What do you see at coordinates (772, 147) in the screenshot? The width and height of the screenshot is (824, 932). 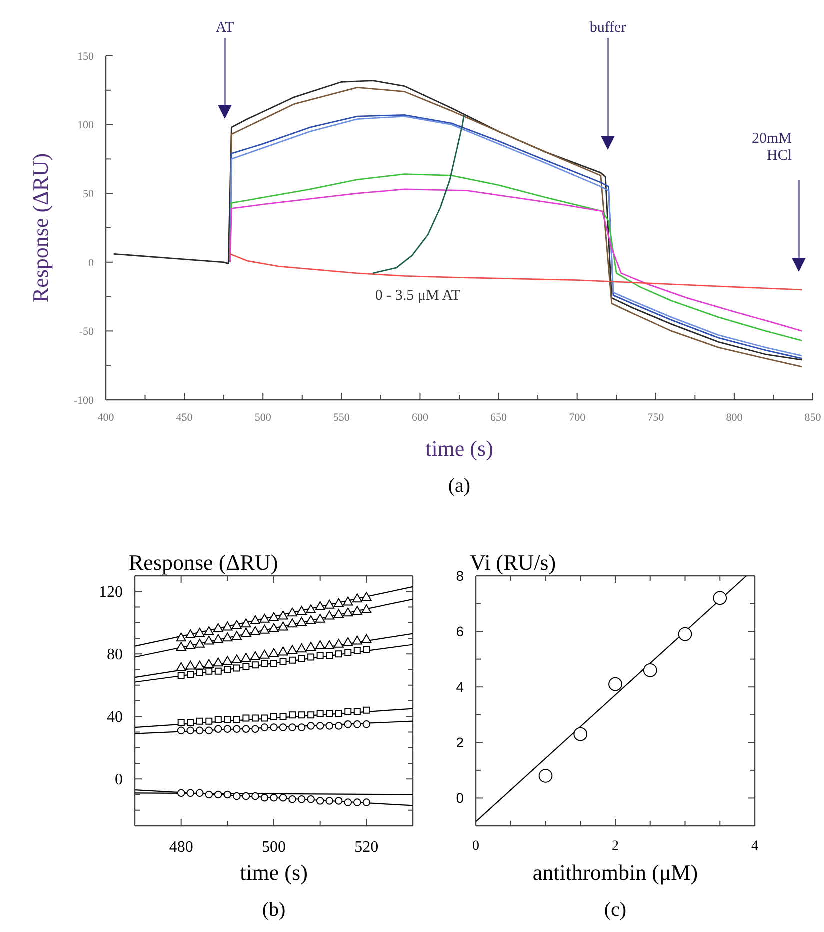 I see `annotation: 20mM HCl` at bounding box center [772, 147].